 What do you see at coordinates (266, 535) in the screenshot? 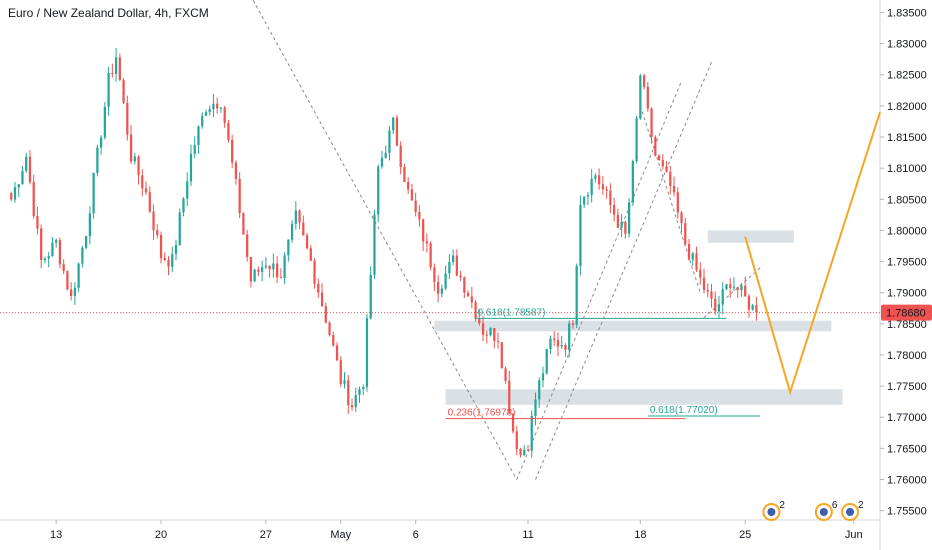
I see `time-tick-label: 27` at bounding box center [266, 535].